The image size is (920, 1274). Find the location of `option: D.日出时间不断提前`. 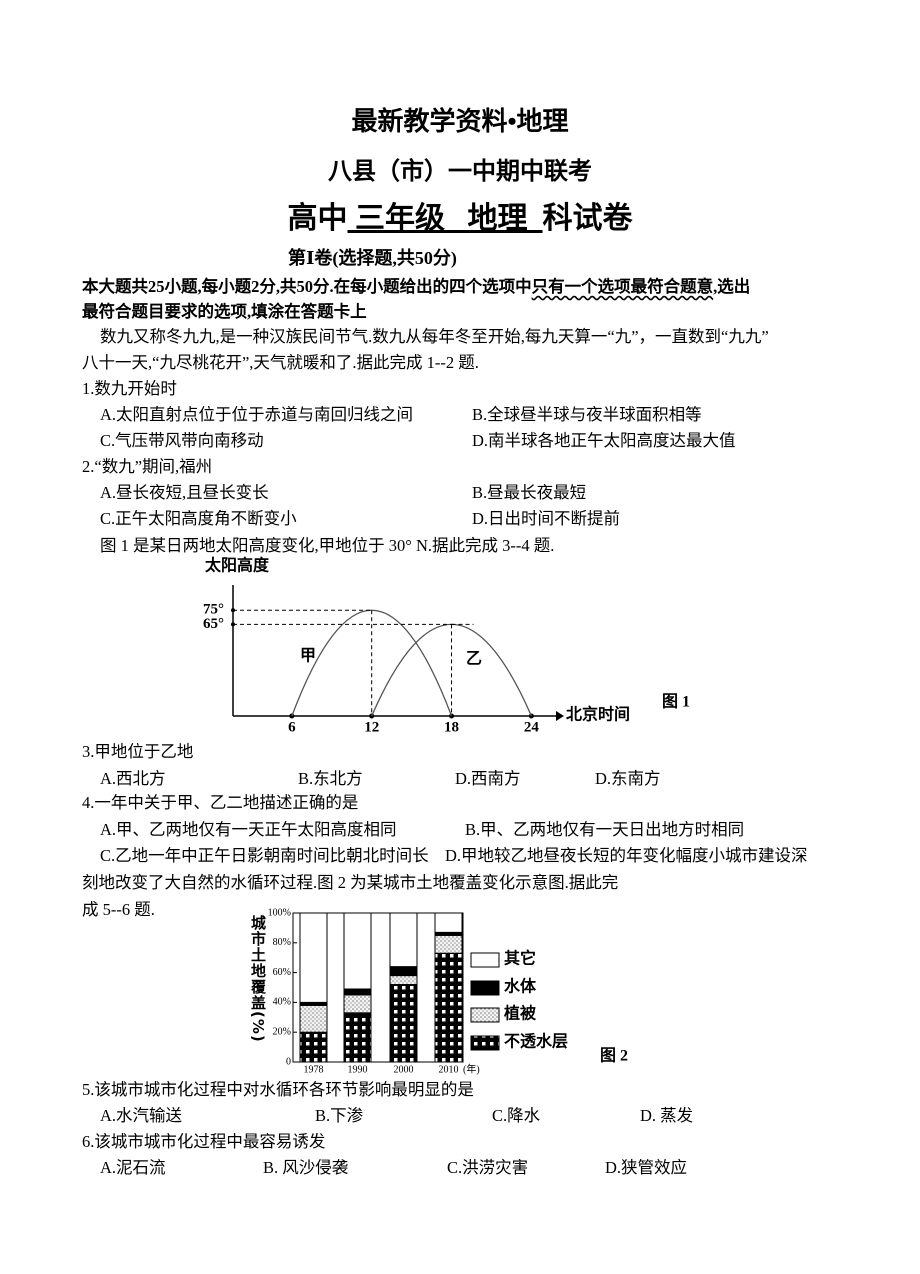

option: D.日出时间不断提前 is located at coordinates (546, 518).